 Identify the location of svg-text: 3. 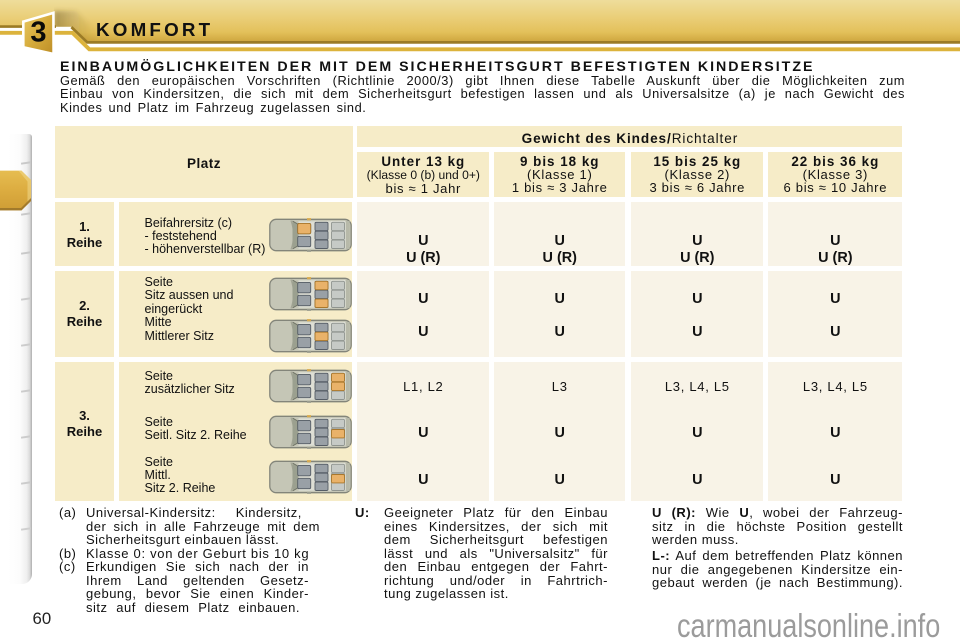
(38, 33).